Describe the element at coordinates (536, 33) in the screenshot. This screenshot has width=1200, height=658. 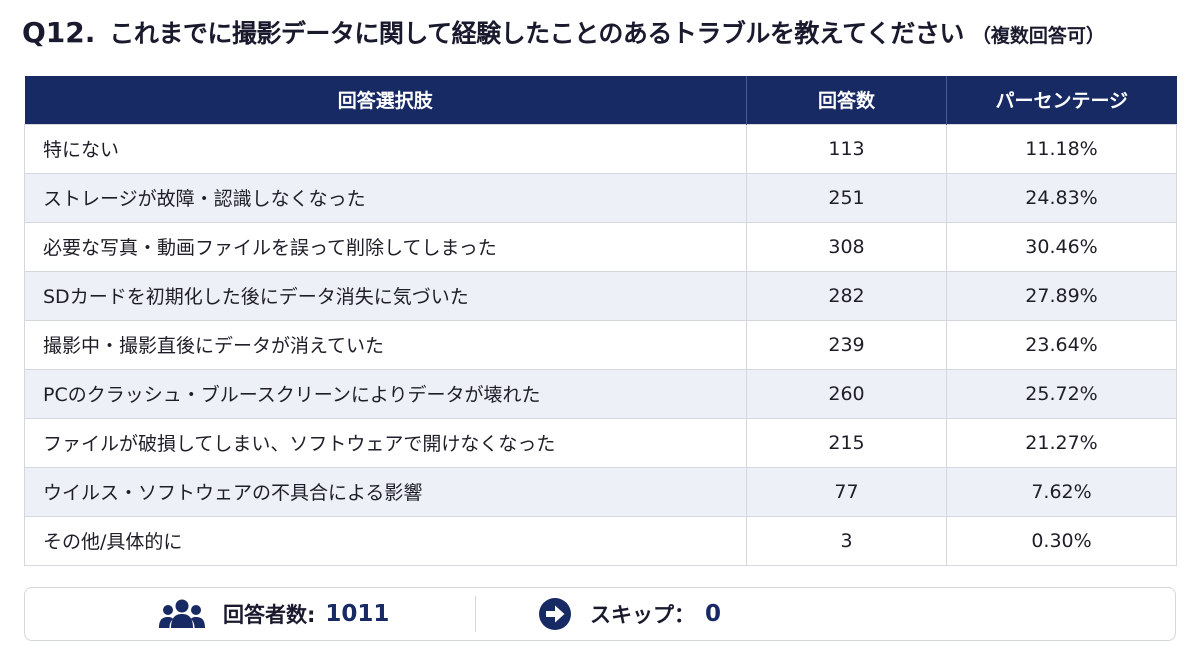
I see `question-text: これまでに撮影データに関して経験したことのあるトラブルを教えてください` at that location.